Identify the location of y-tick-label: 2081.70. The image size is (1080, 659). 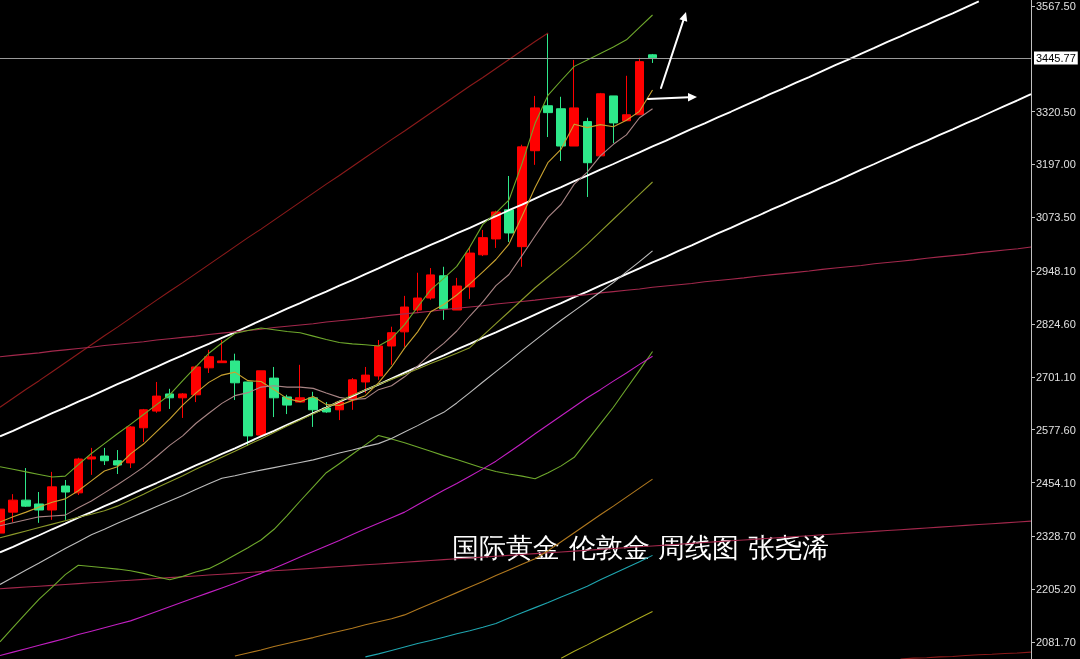
(1056, 642).